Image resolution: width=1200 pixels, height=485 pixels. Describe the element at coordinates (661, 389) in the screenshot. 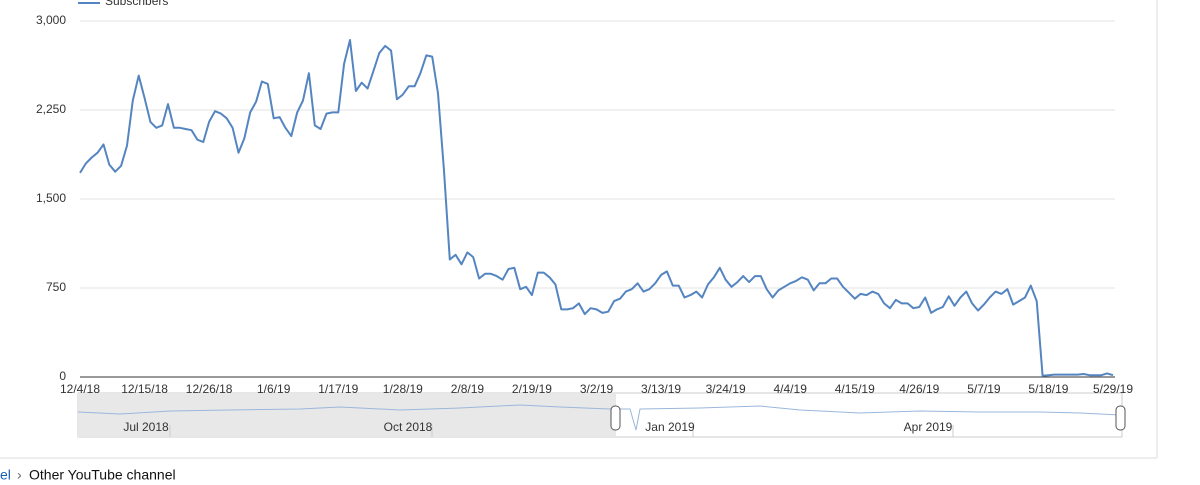

I see `x-tick-label: 3/13/19` at that location.